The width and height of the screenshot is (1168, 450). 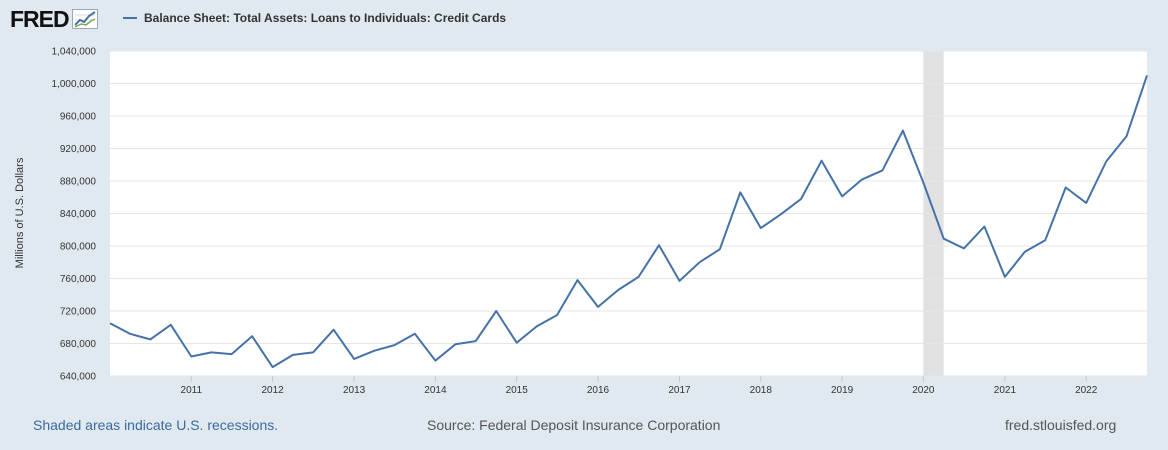 I want to click on x-tick-label: 2017, so click(x=679, y=390).